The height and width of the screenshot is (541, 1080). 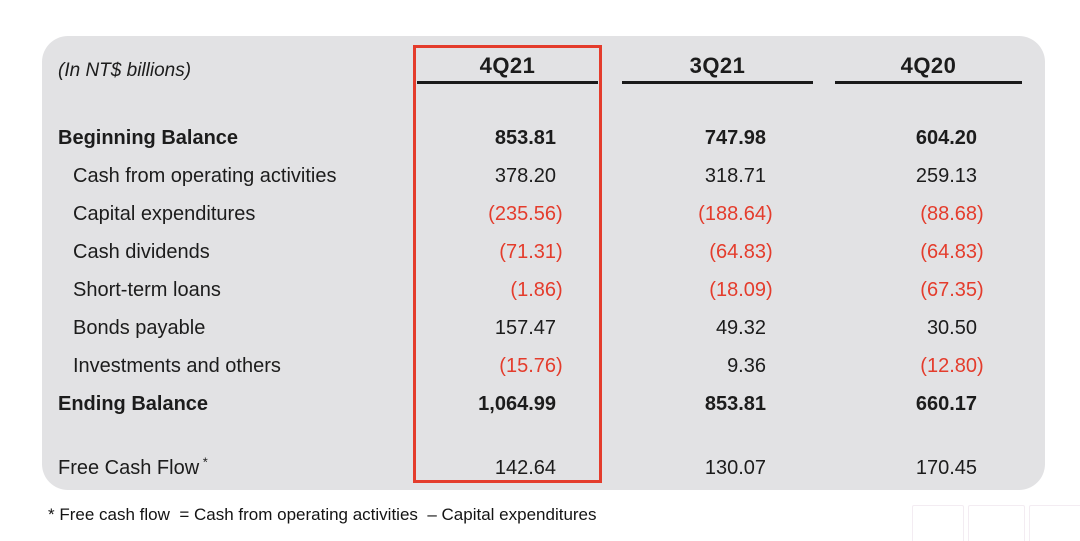 I want to click on value-3q21-beginning-balance: 747.98, so click(x=693, y=138).